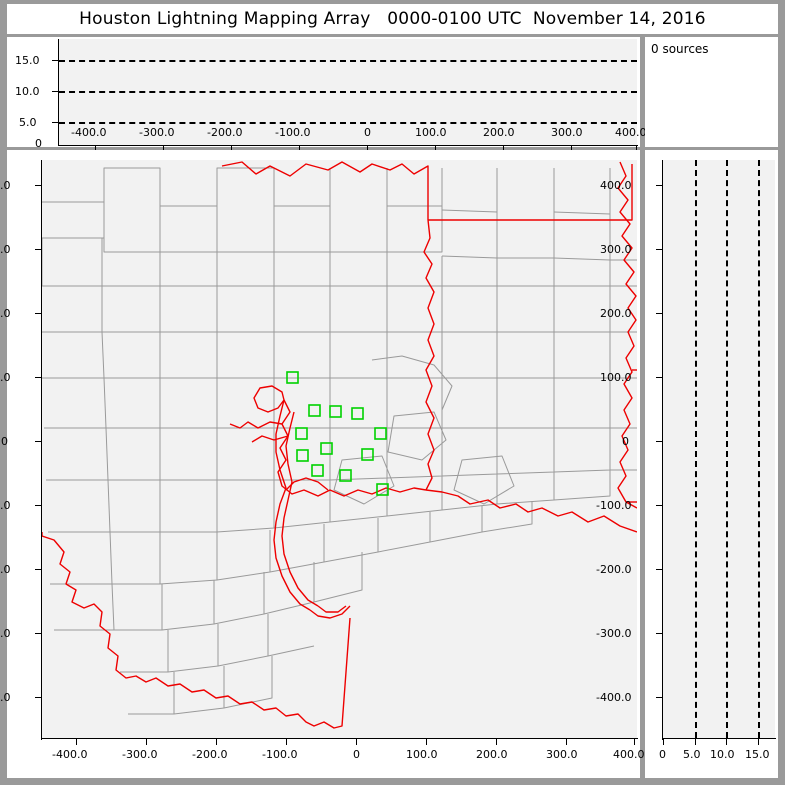 Image resolution: width=785 pixels, height=785 pixels. What do you see at coordinates (629, 754) in the screenshot?
I see `map-xlabel-400: 400.0` at bounding box center [629, 754].